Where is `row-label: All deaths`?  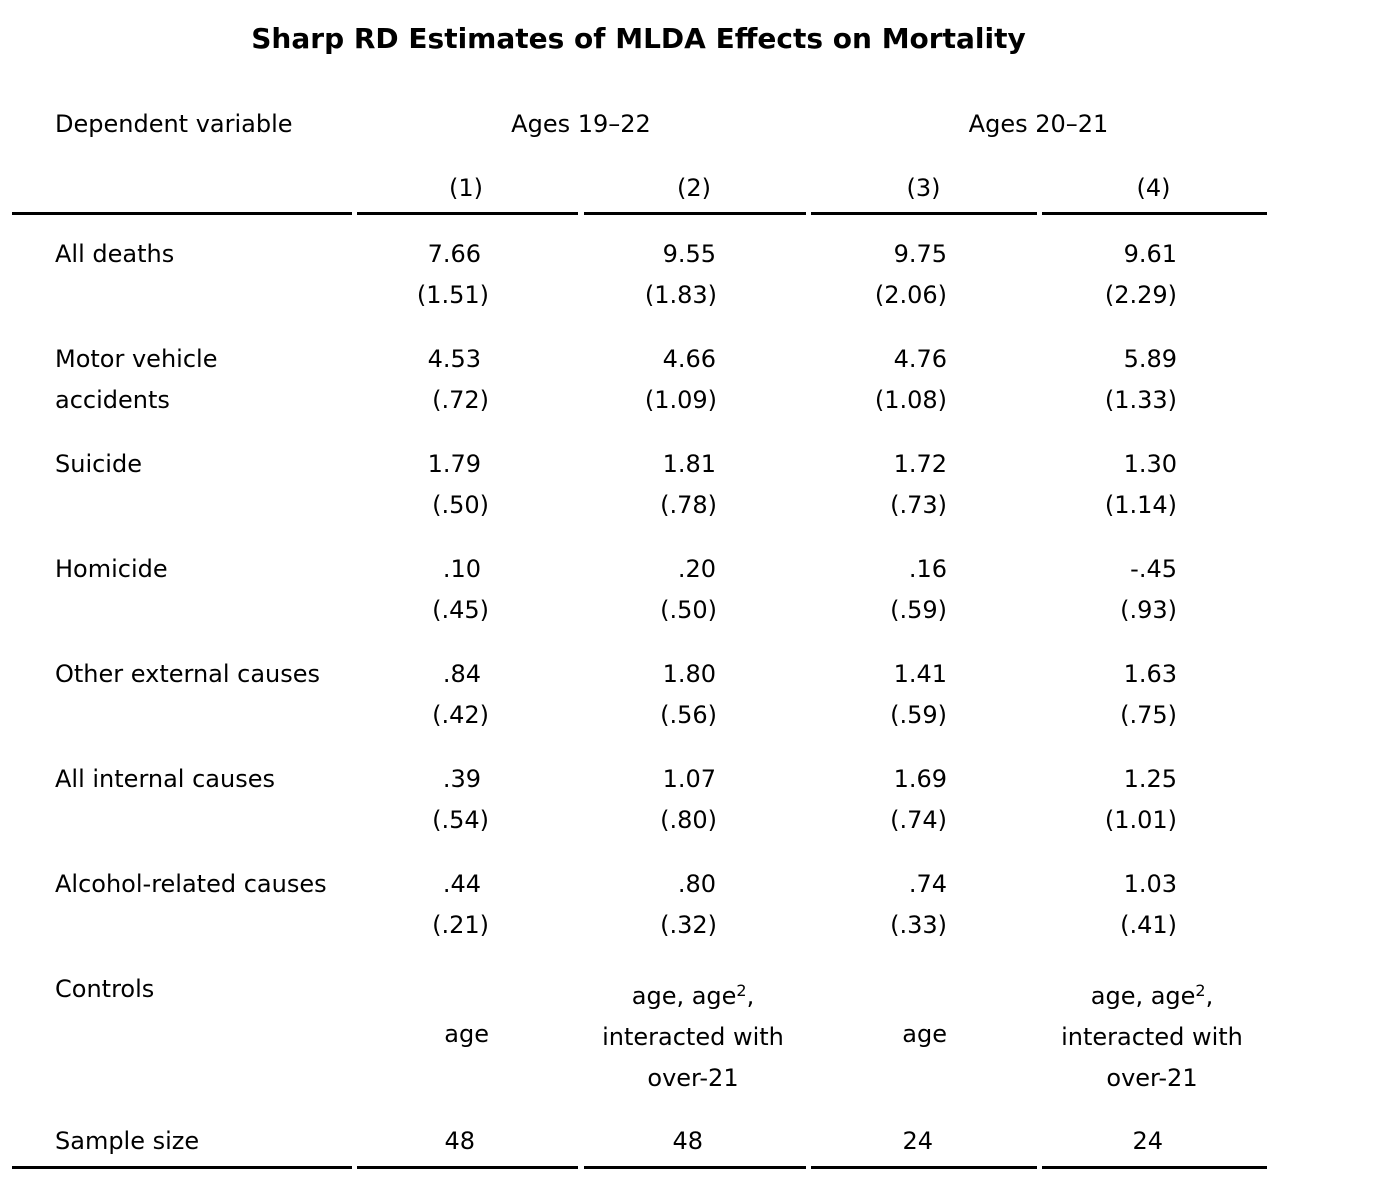 row-label: All deaths is located at coordinates (115, 254).